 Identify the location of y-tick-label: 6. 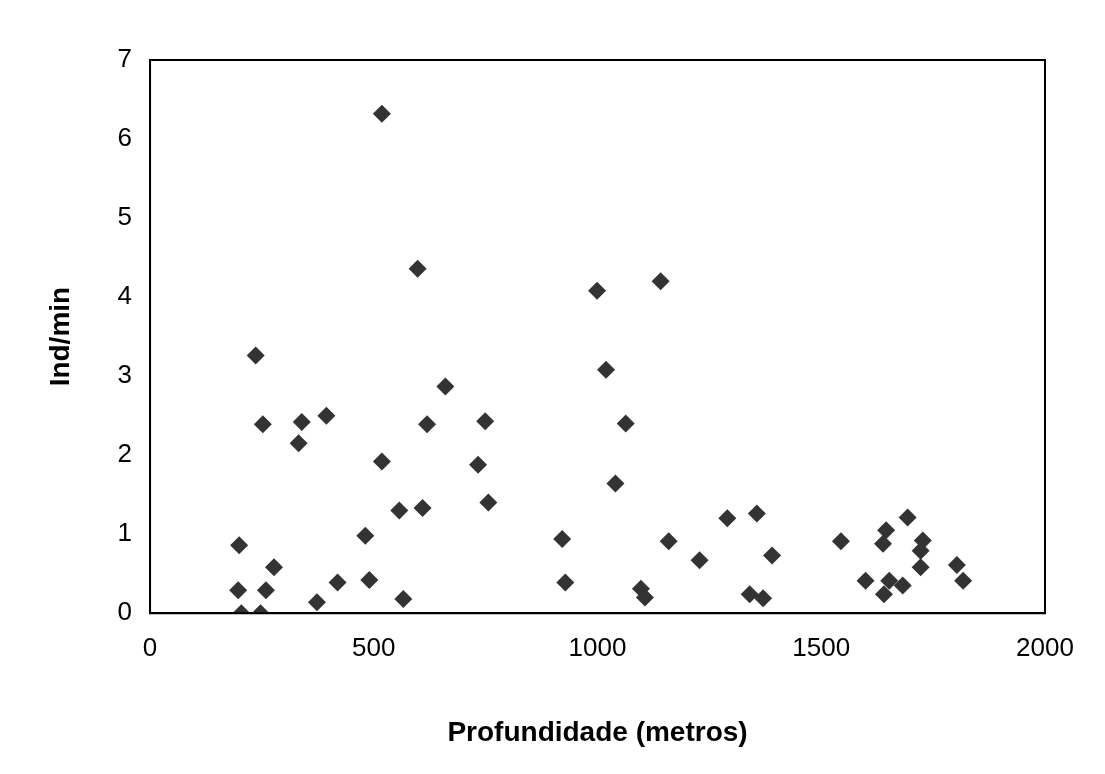
(125, 137).